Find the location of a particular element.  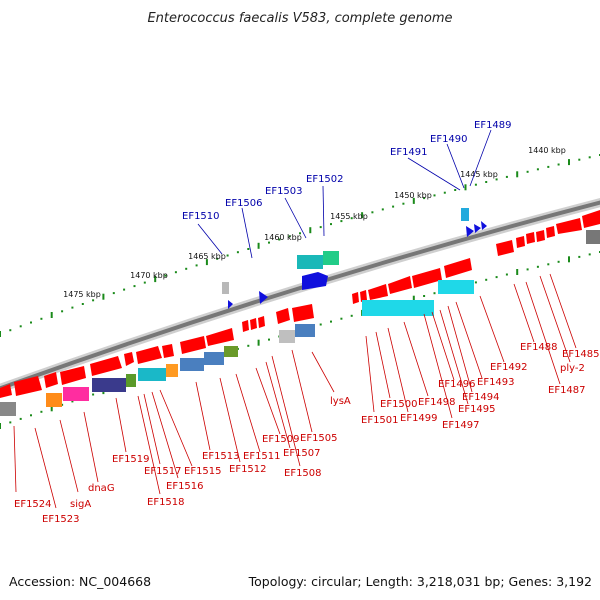

blue-callout-lines is located at coordinates (344, 194).